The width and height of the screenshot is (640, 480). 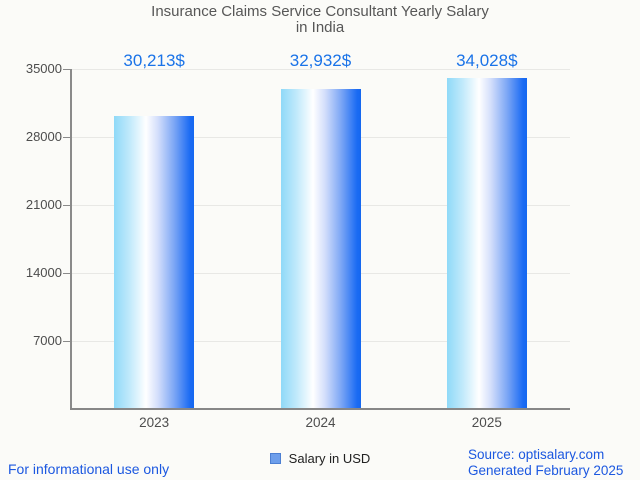 What do you see at coordinates (329, 458) in the screenshot?
I see `legend-label: Salary in USD` at bounding box center [329, 458].